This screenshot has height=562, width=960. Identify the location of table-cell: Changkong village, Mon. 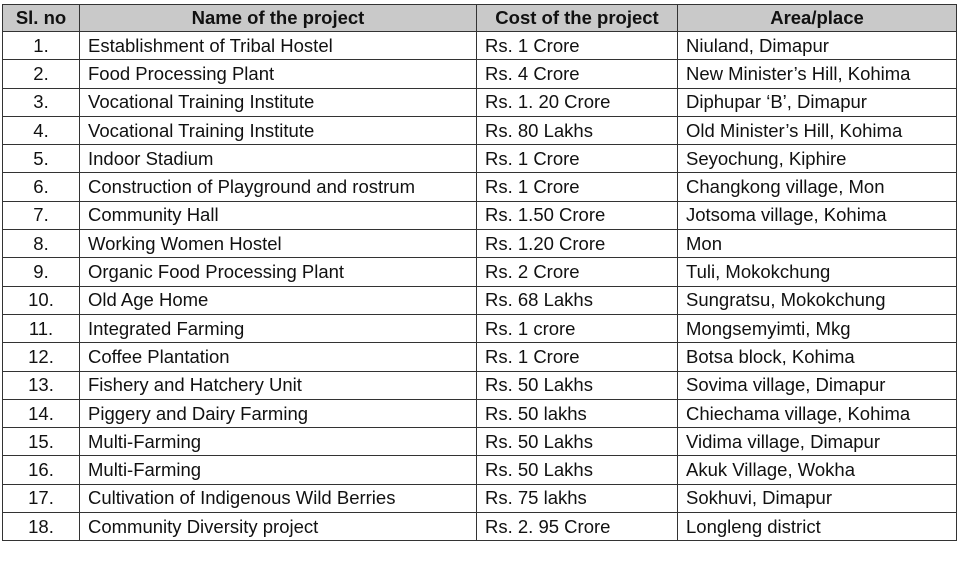
(817, 187).